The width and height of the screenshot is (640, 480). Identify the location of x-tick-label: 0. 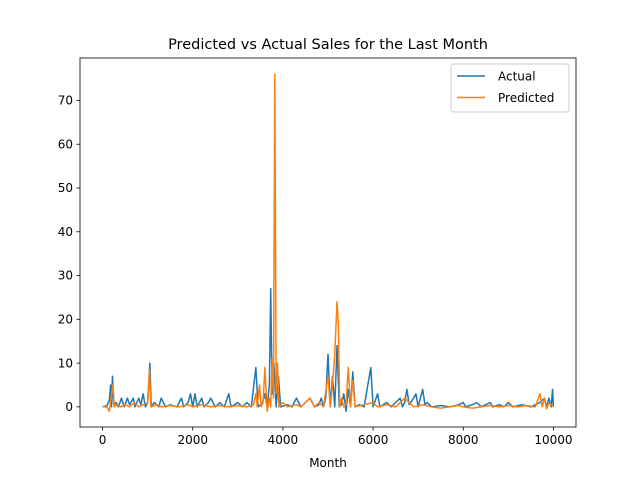
(103, 440).